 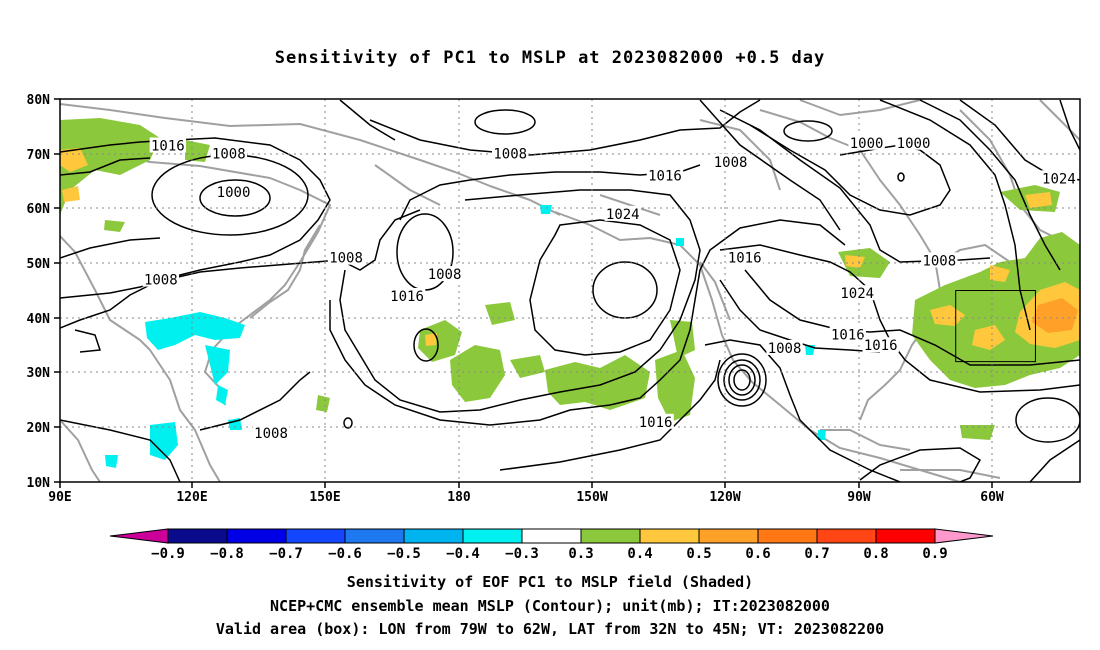 I want to click on lon-label-120w: 120W, so click(x=724, y=497).